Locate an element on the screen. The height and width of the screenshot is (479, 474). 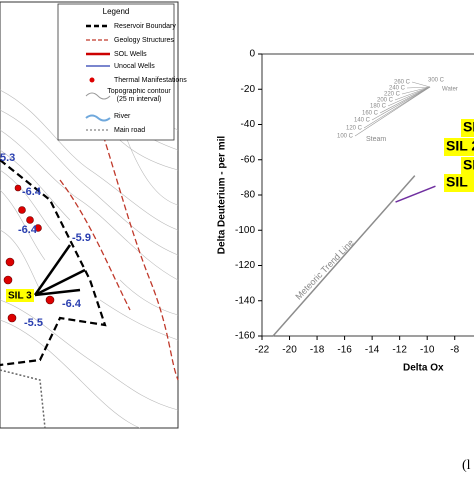
annotation: SIL 1 is located at coordinates (468, 165).